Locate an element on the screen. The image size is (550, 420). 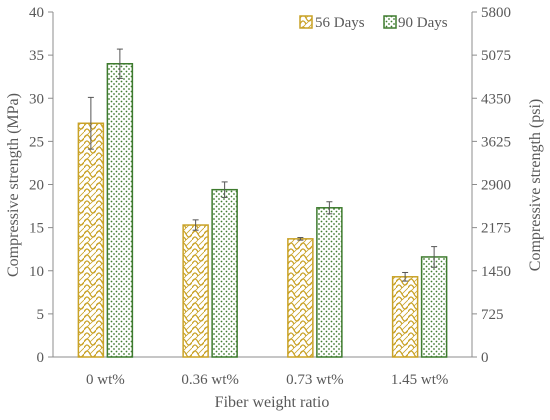
legend-label-56-days: 56 Days is located at coordinates (340, 23).